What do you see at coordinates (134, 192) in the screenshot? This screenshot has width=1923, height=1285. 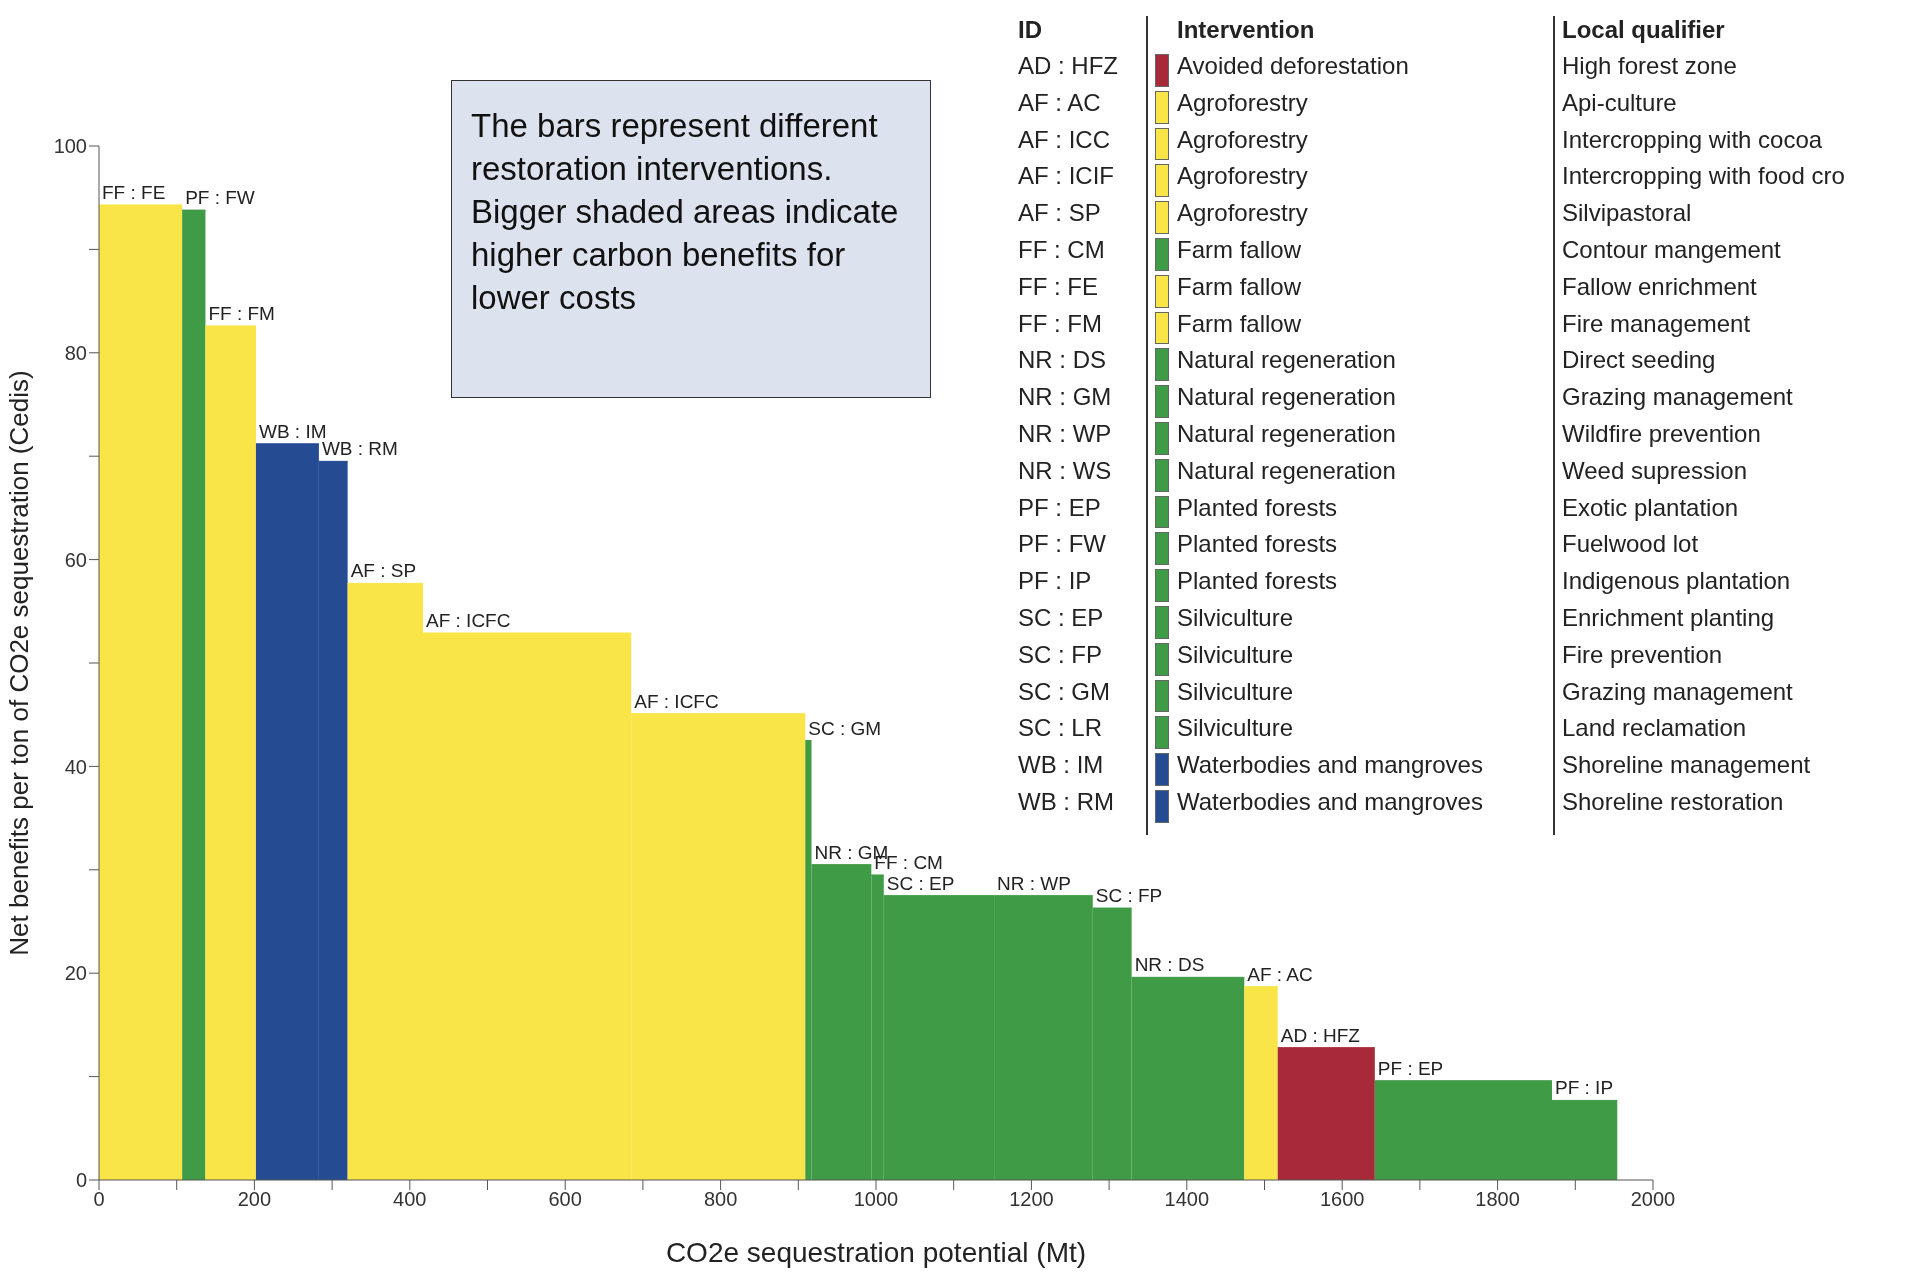 I see `series-label: FF : FE` at bounding box center [134, 192].